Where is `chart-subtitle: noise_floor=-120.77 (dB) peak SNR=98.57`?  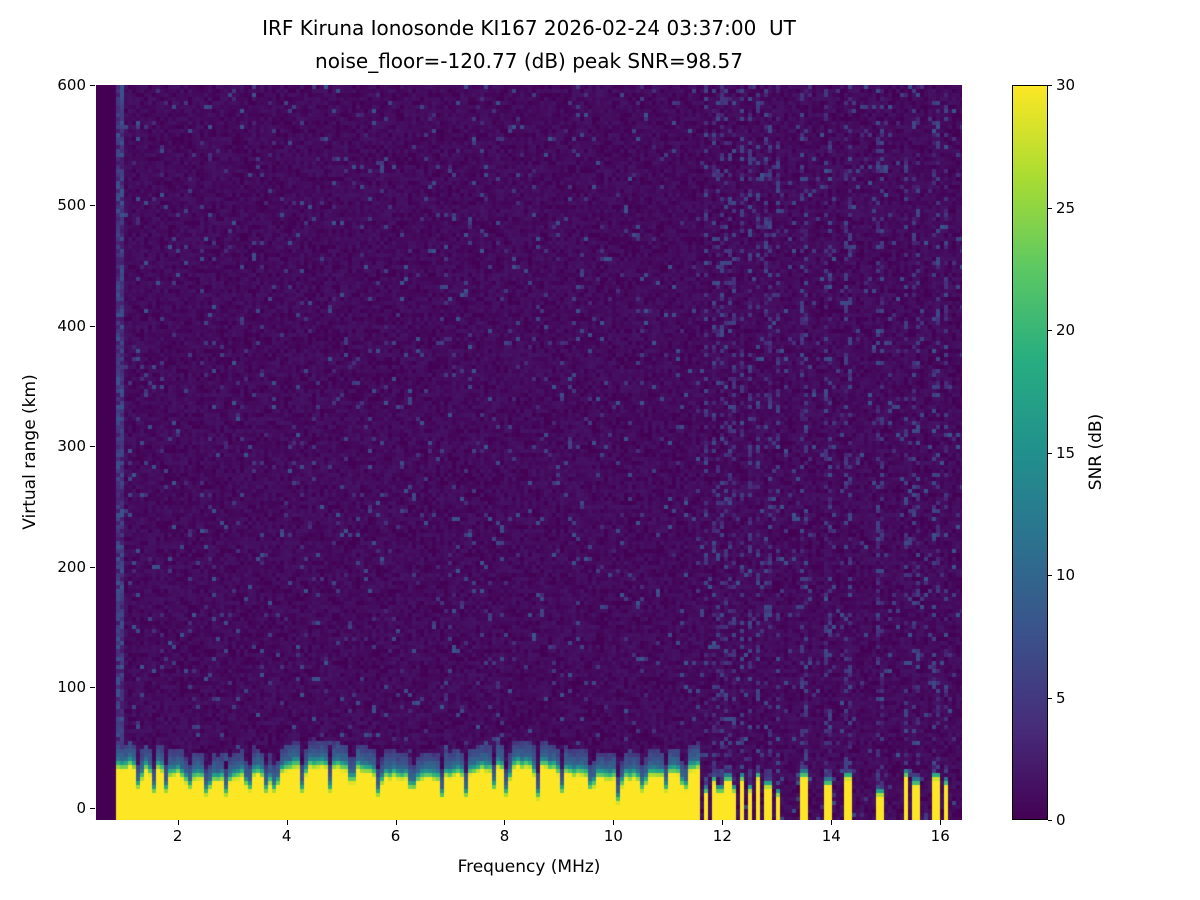
chart-subtitle: noise_floor=-120.77 (dB) peak SNR=98.57 is located at coordinates (529, 61).